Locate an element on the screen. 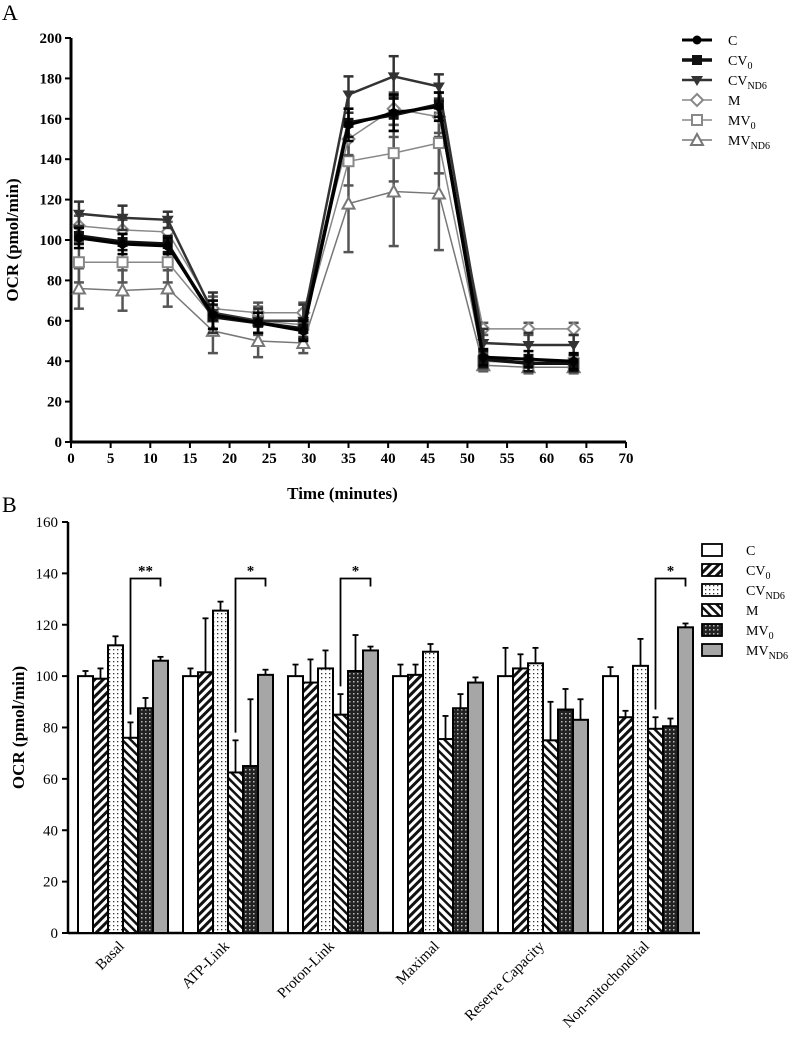  legend-label: M is located at coordinates (752, 611).